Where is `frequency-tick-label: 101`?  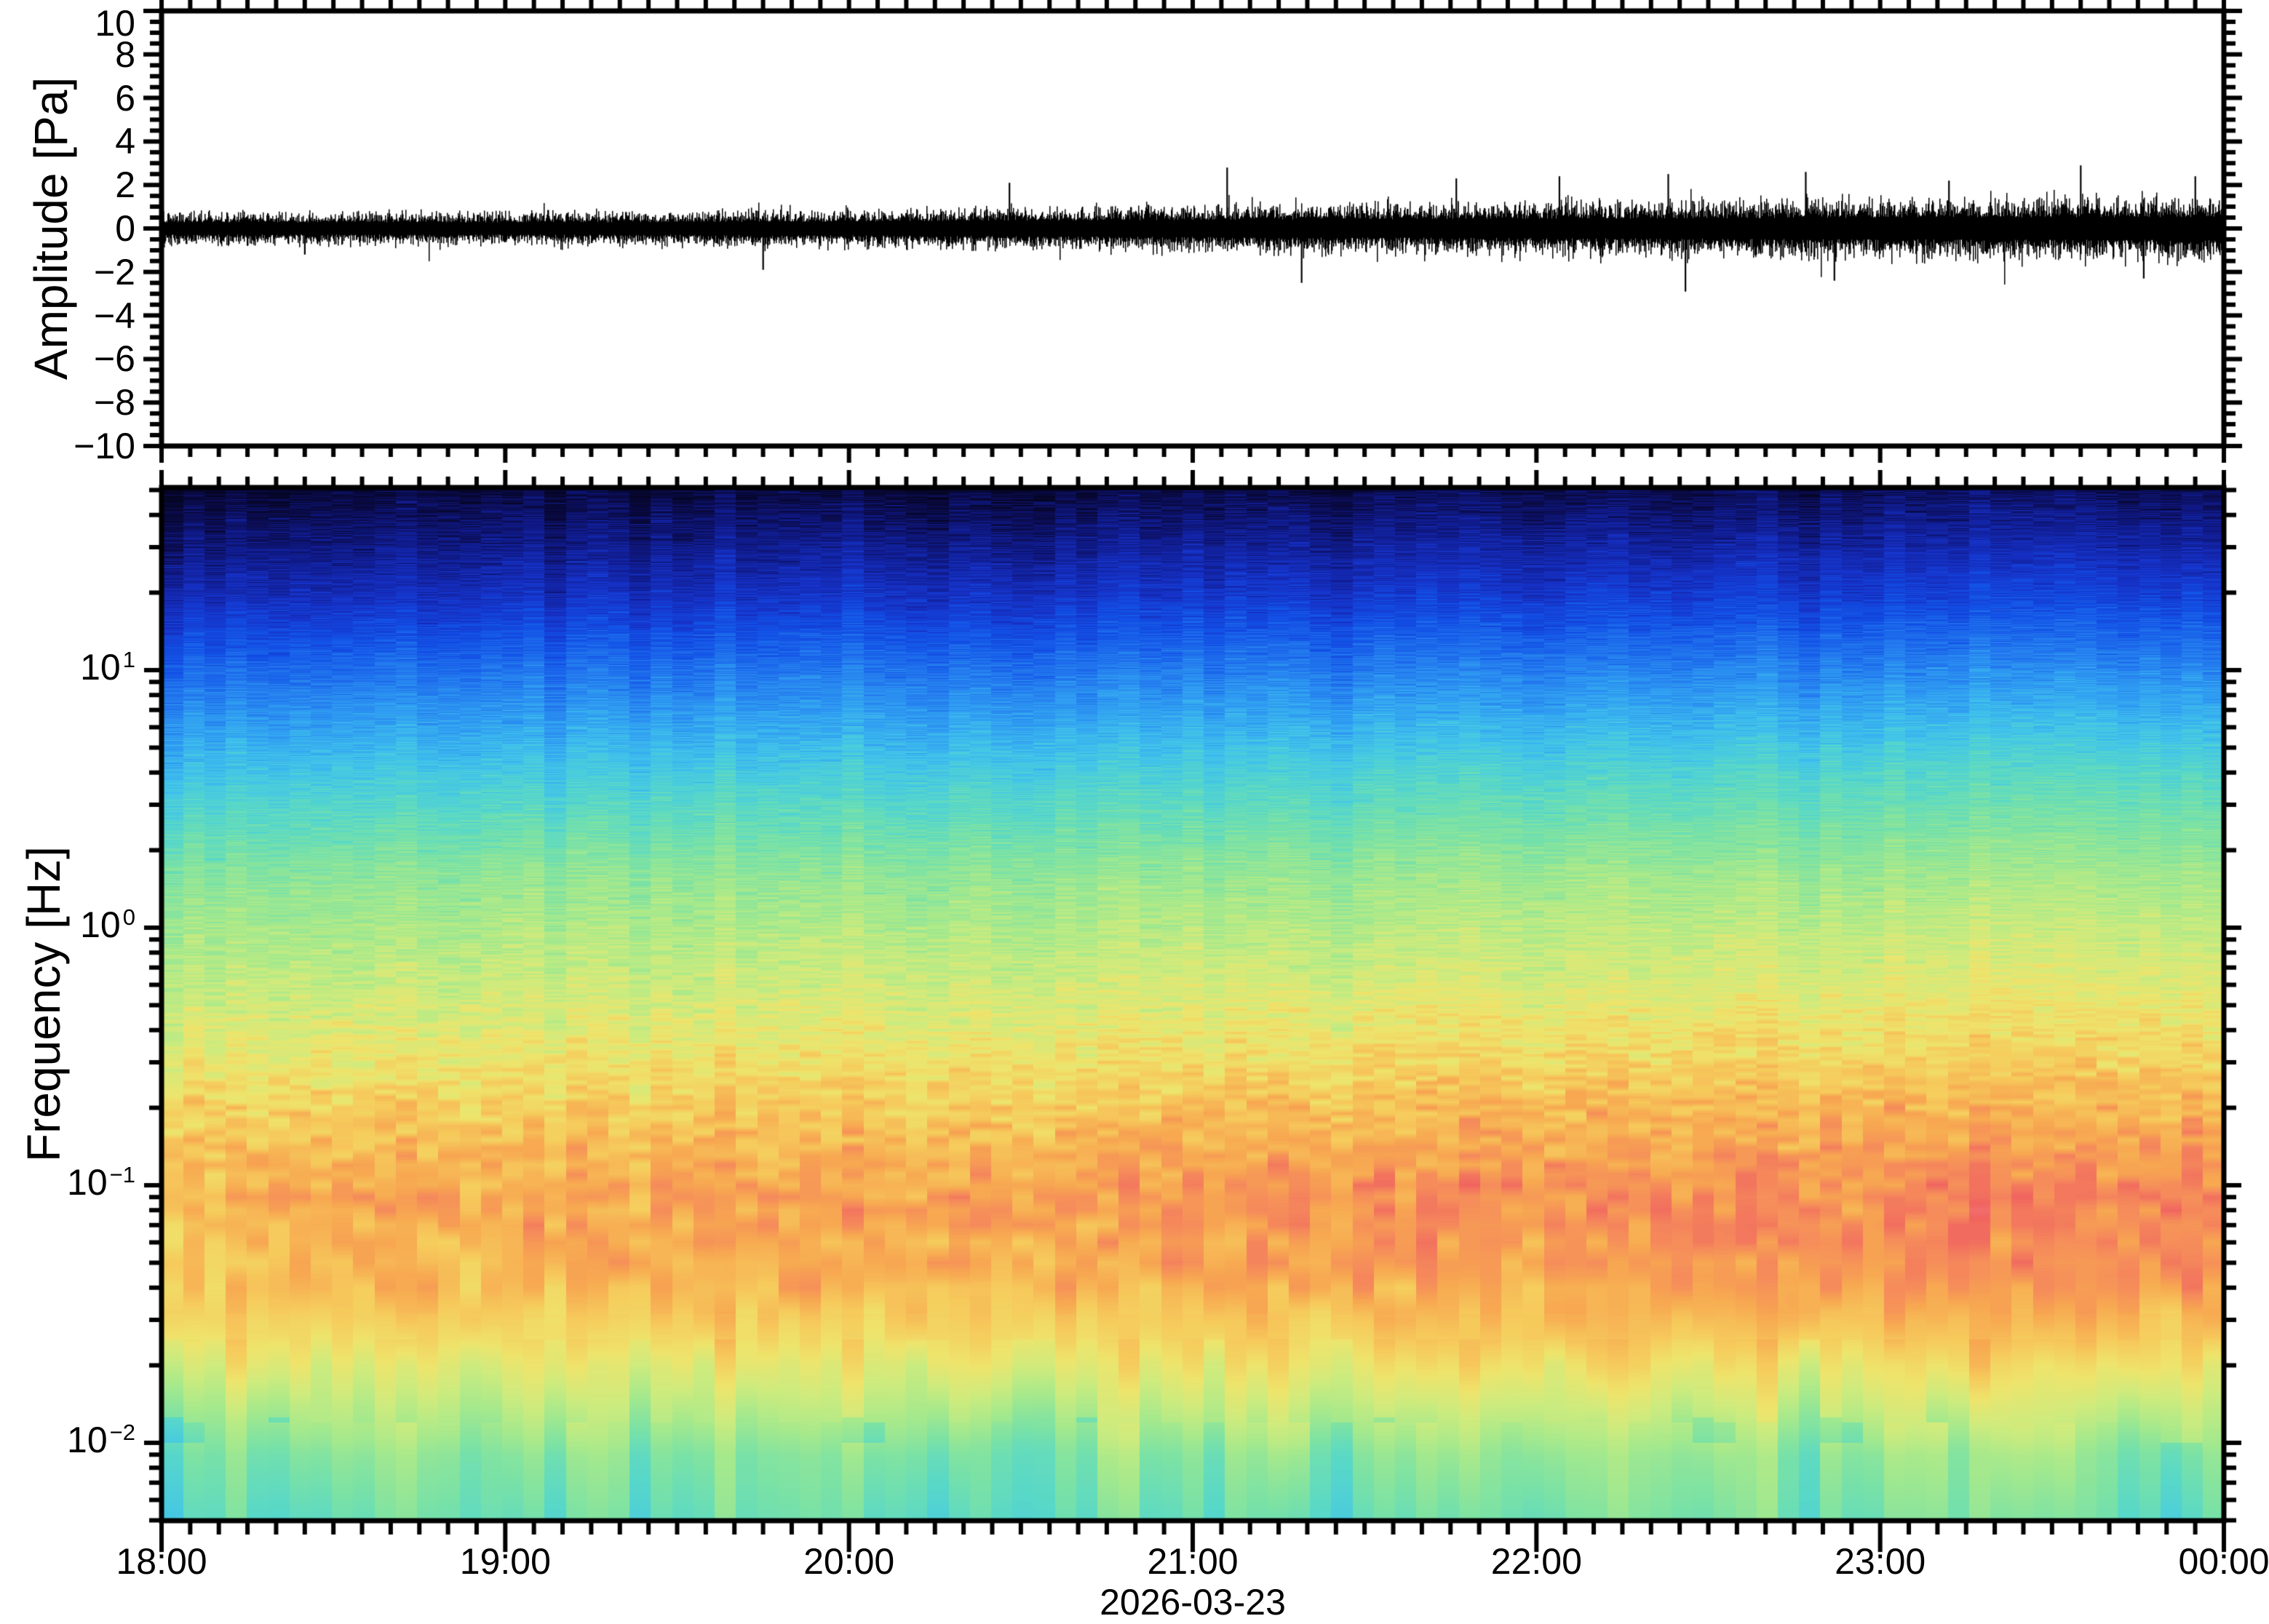
frequency-tick-label: 101 is located at coordinates (108, 667).